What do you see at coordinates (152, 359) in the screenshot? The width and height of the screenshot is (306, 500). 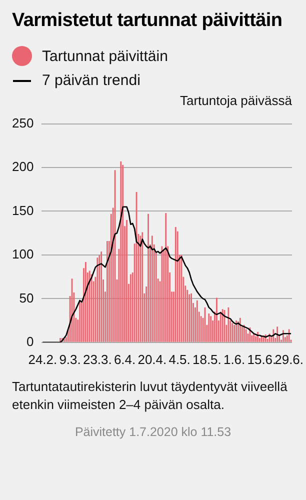 I see `x-tick-label: 20.4.` at bounding box center [152, 359].